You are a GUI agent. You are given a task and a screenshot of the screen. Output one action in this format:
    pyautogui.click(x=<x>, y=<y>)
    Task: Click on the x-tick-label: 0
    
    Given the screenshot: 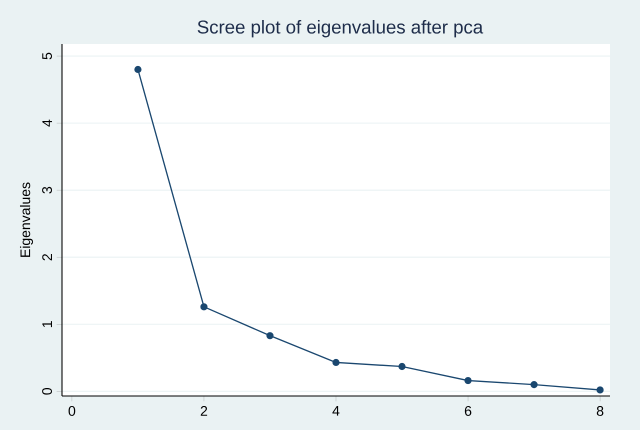 What is the action you would take?
    pyautogui.click(x=72, y=411)
    